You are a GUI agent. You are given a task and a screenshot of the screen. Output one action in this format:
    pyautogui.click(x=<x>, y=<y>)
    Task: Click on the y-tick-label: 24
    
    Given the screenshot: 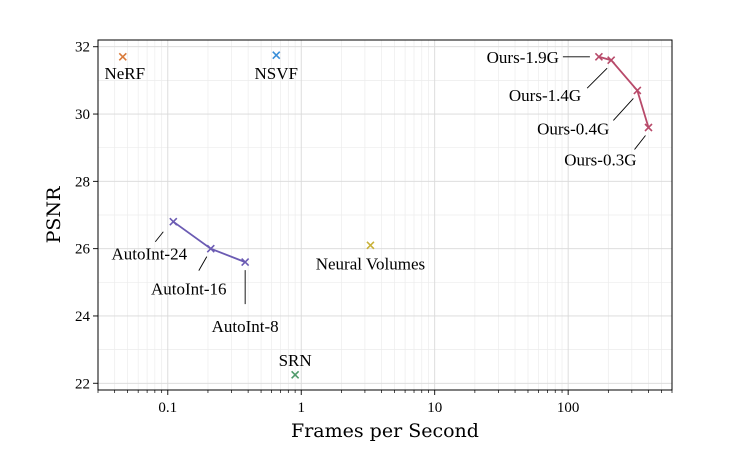 What is the action you would take?
    pyautogui.click(x=83, y=317)
    